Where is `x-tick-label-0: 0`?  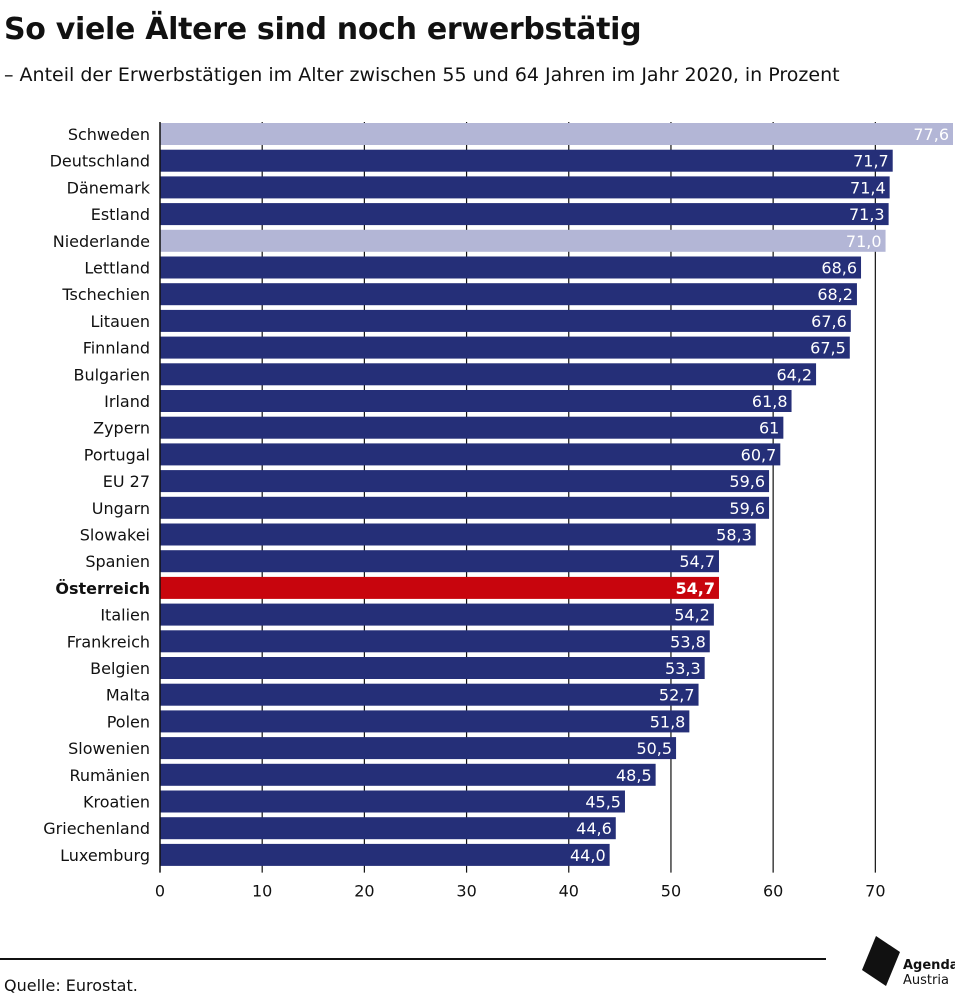
x-tick-label-0: 0 is located at coordinates (160, 891).